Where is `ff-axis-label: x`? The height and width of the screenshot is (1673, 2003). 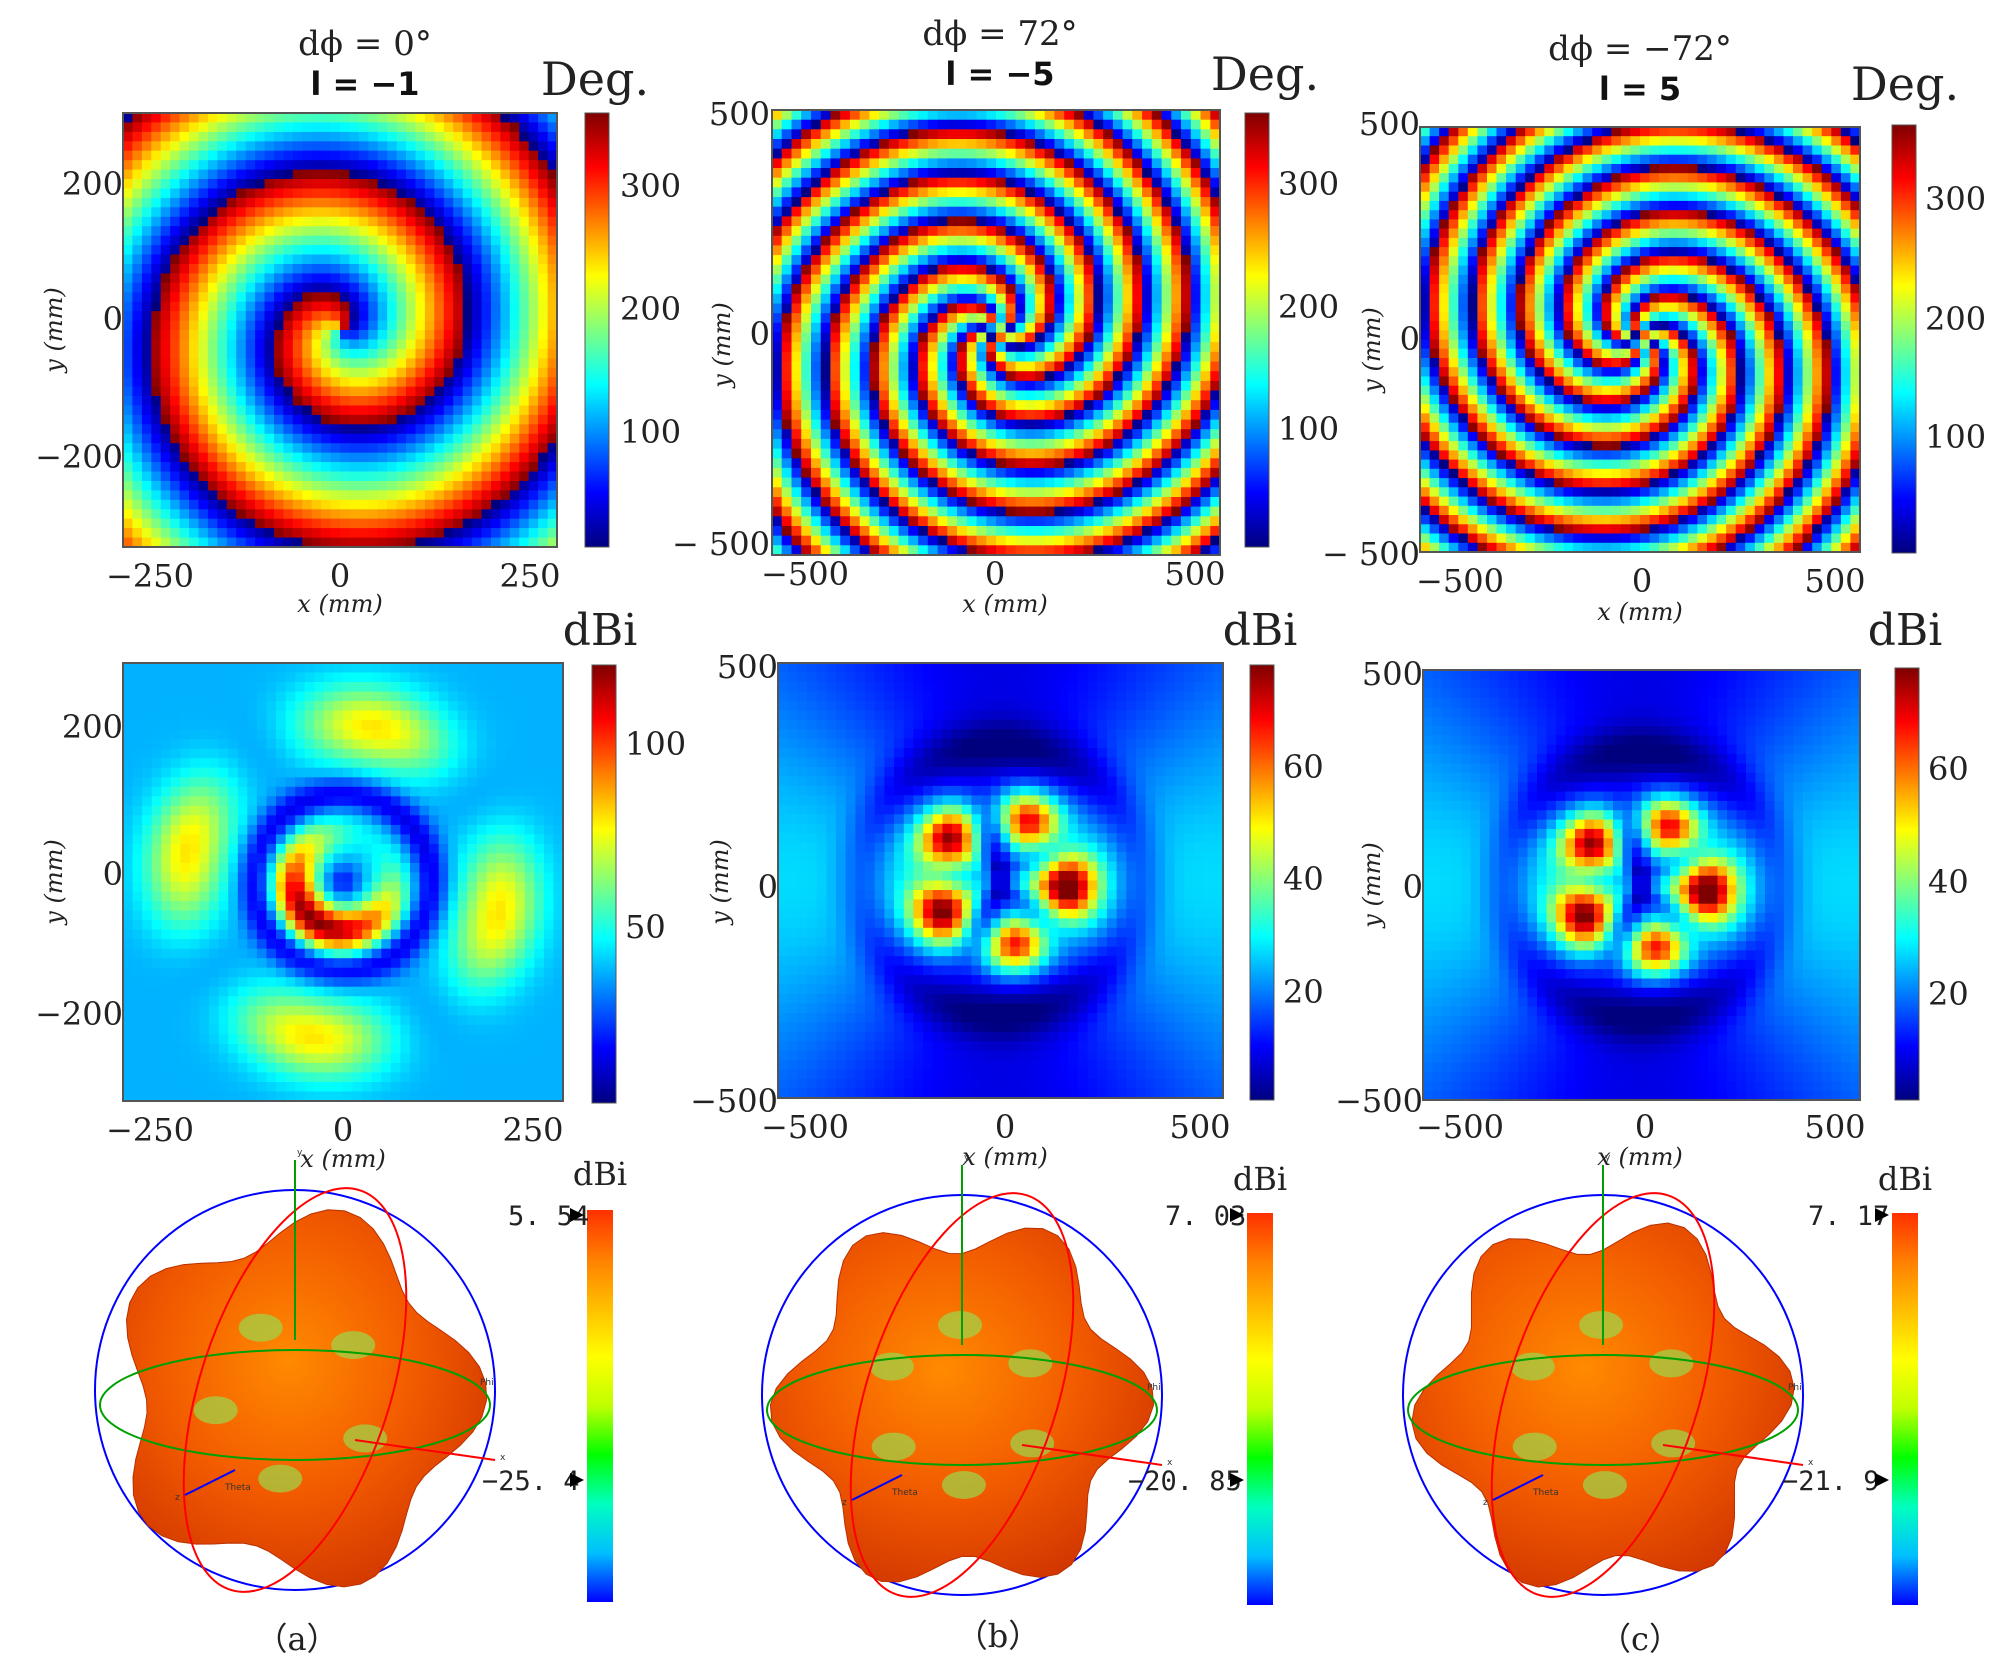 ff-axis-label: x is located at coordinates (1170, 1463).